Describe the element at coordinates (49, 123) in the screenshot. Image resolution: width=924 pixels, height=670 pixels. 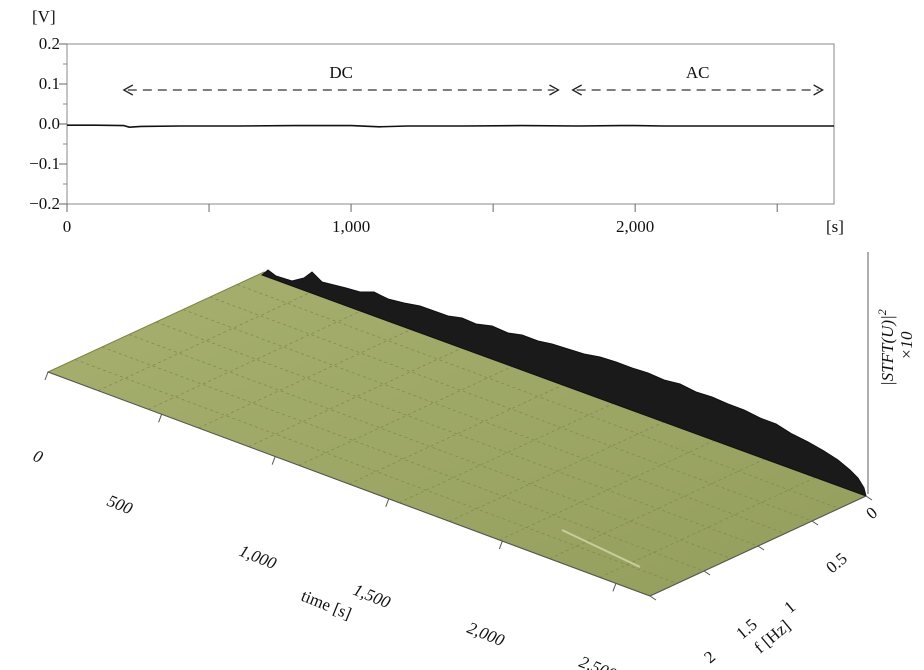
I see `y-tick-label: 0.0` at that location.